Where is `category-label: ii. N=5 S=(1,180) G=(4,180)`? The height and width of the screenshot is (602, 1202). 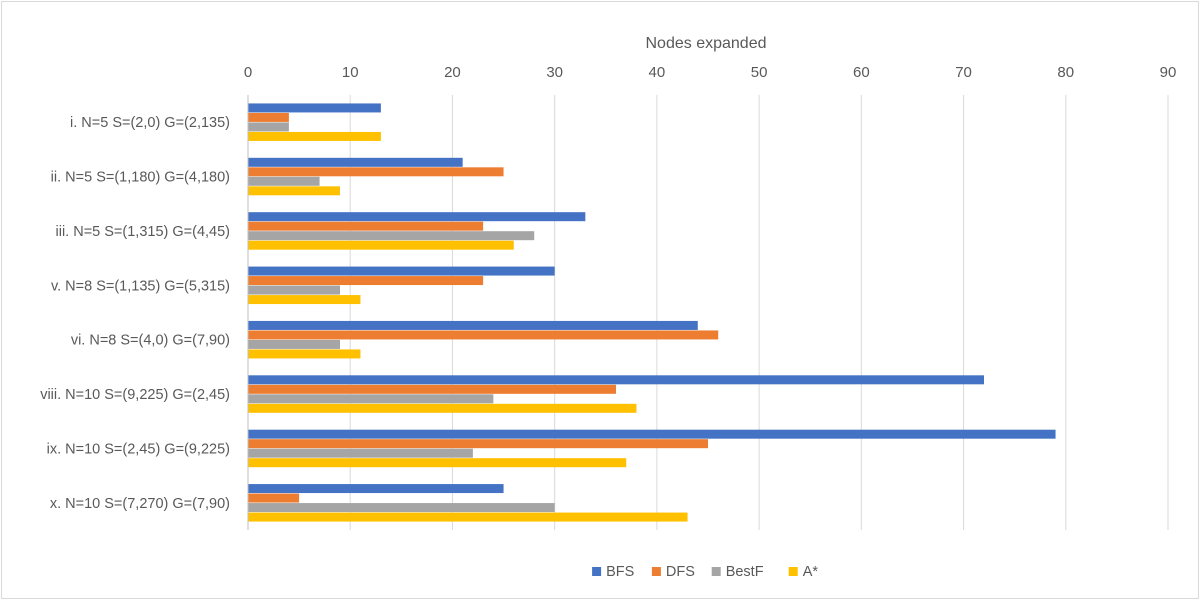 category-label: ii. N=5 S=(1,180) G=(4,180) is located at coordinates (140, 178).